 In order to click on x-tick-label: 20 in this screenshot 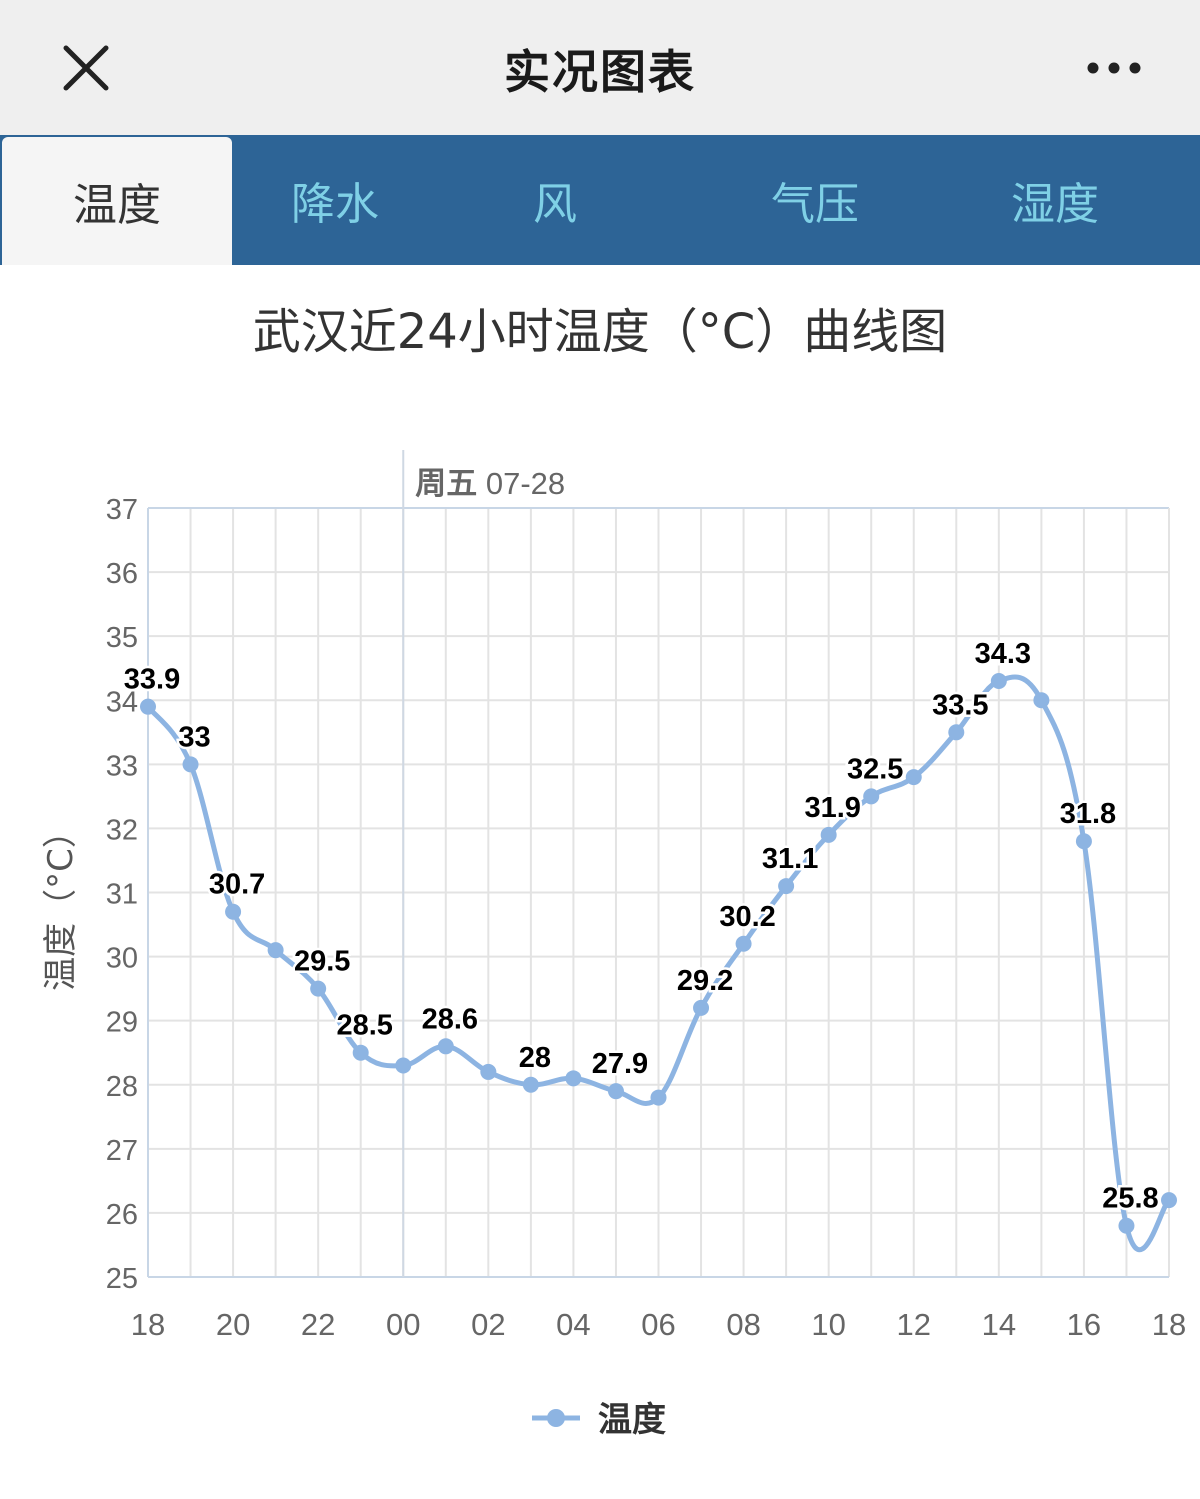, I will do `click(233, 1324)`.